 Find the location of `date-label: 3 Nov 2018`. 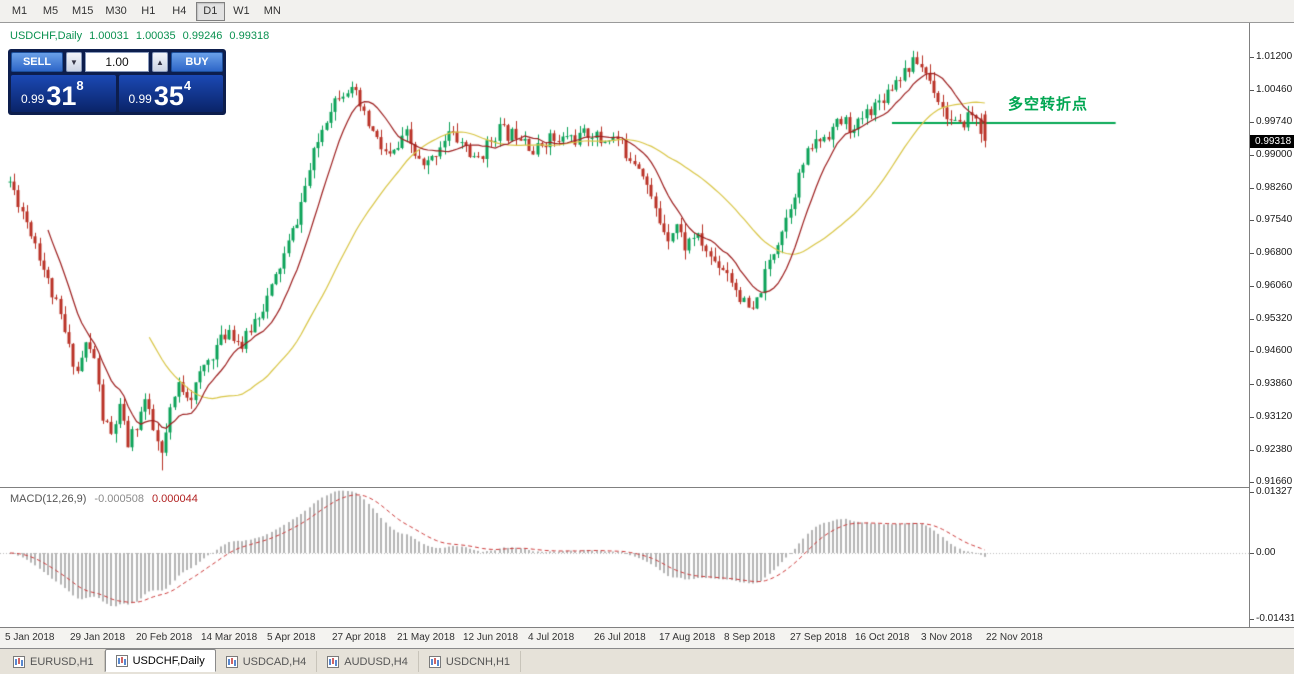

date-label: 3 Nov 2018 is located at coordinates (947, 637).